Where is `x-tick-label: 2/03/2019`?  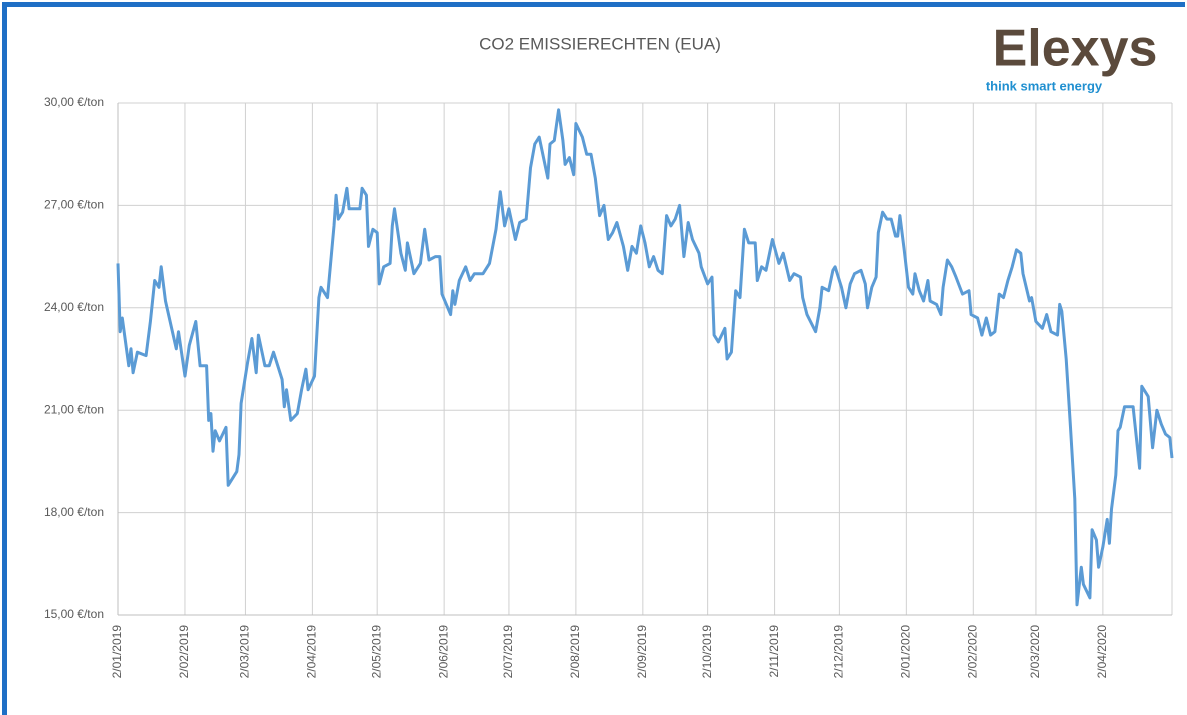
x-tick-label: 2/03/2019 is located at coordinates (245, 652).